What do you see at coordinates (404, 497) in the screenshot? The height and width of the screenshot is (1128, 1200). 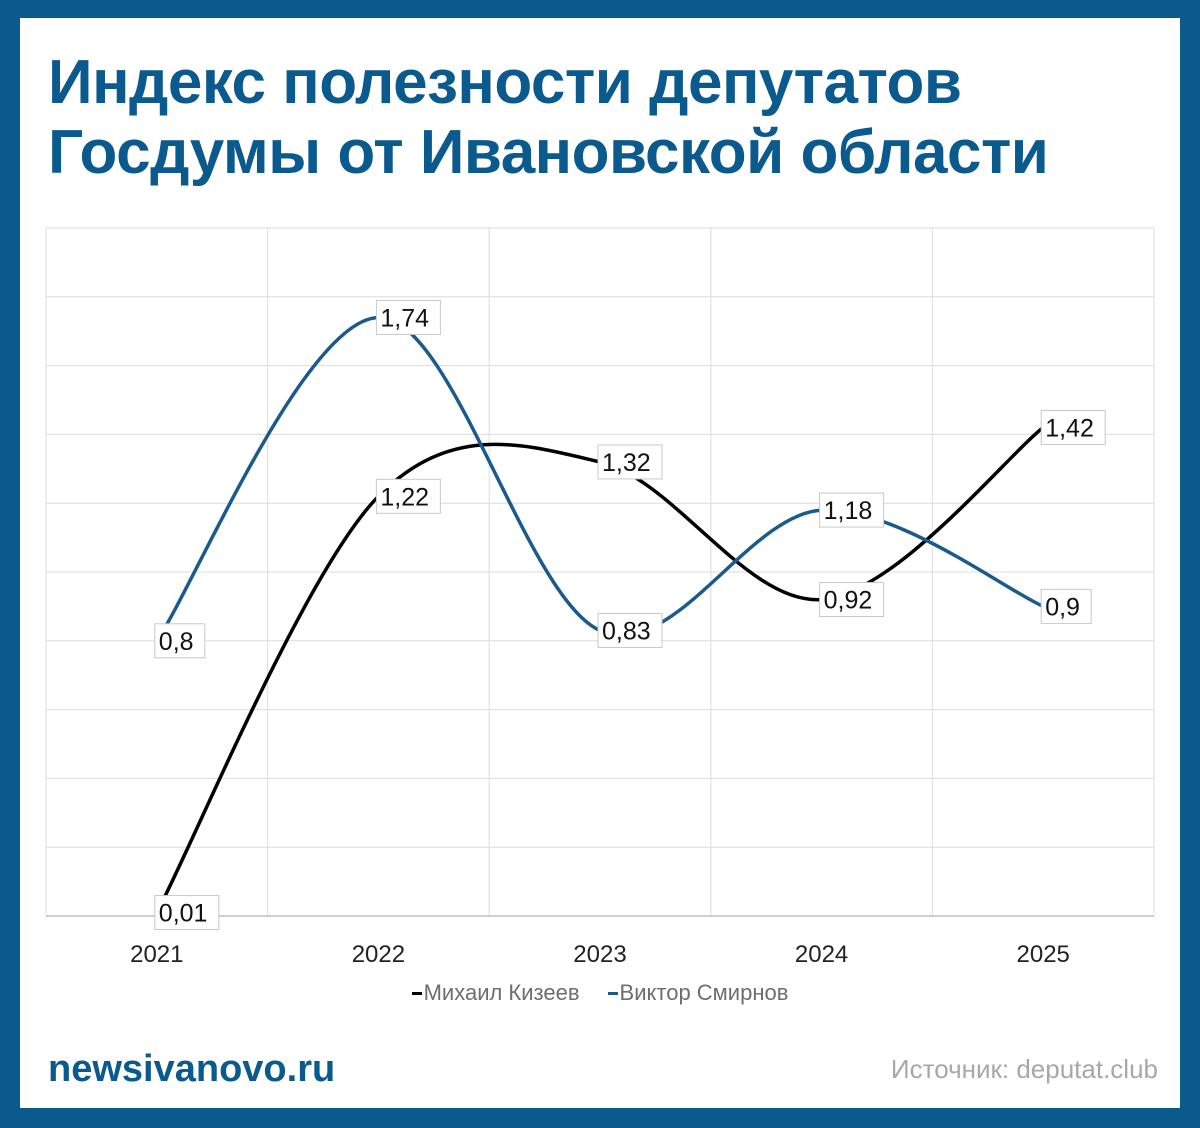 I see `data-label-text: 1,22` at bounding box center [404, 497].